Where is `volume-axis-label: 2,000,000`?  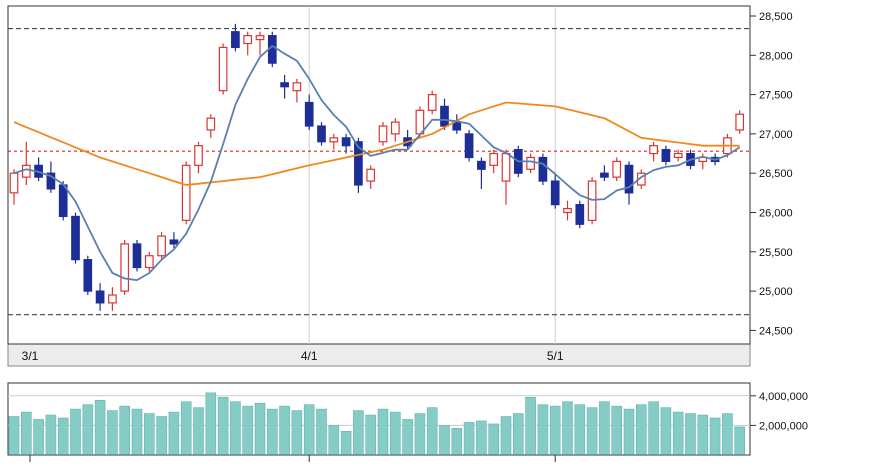
volume-axis-label: 2,000,000 is located at coordinates (783, 426).